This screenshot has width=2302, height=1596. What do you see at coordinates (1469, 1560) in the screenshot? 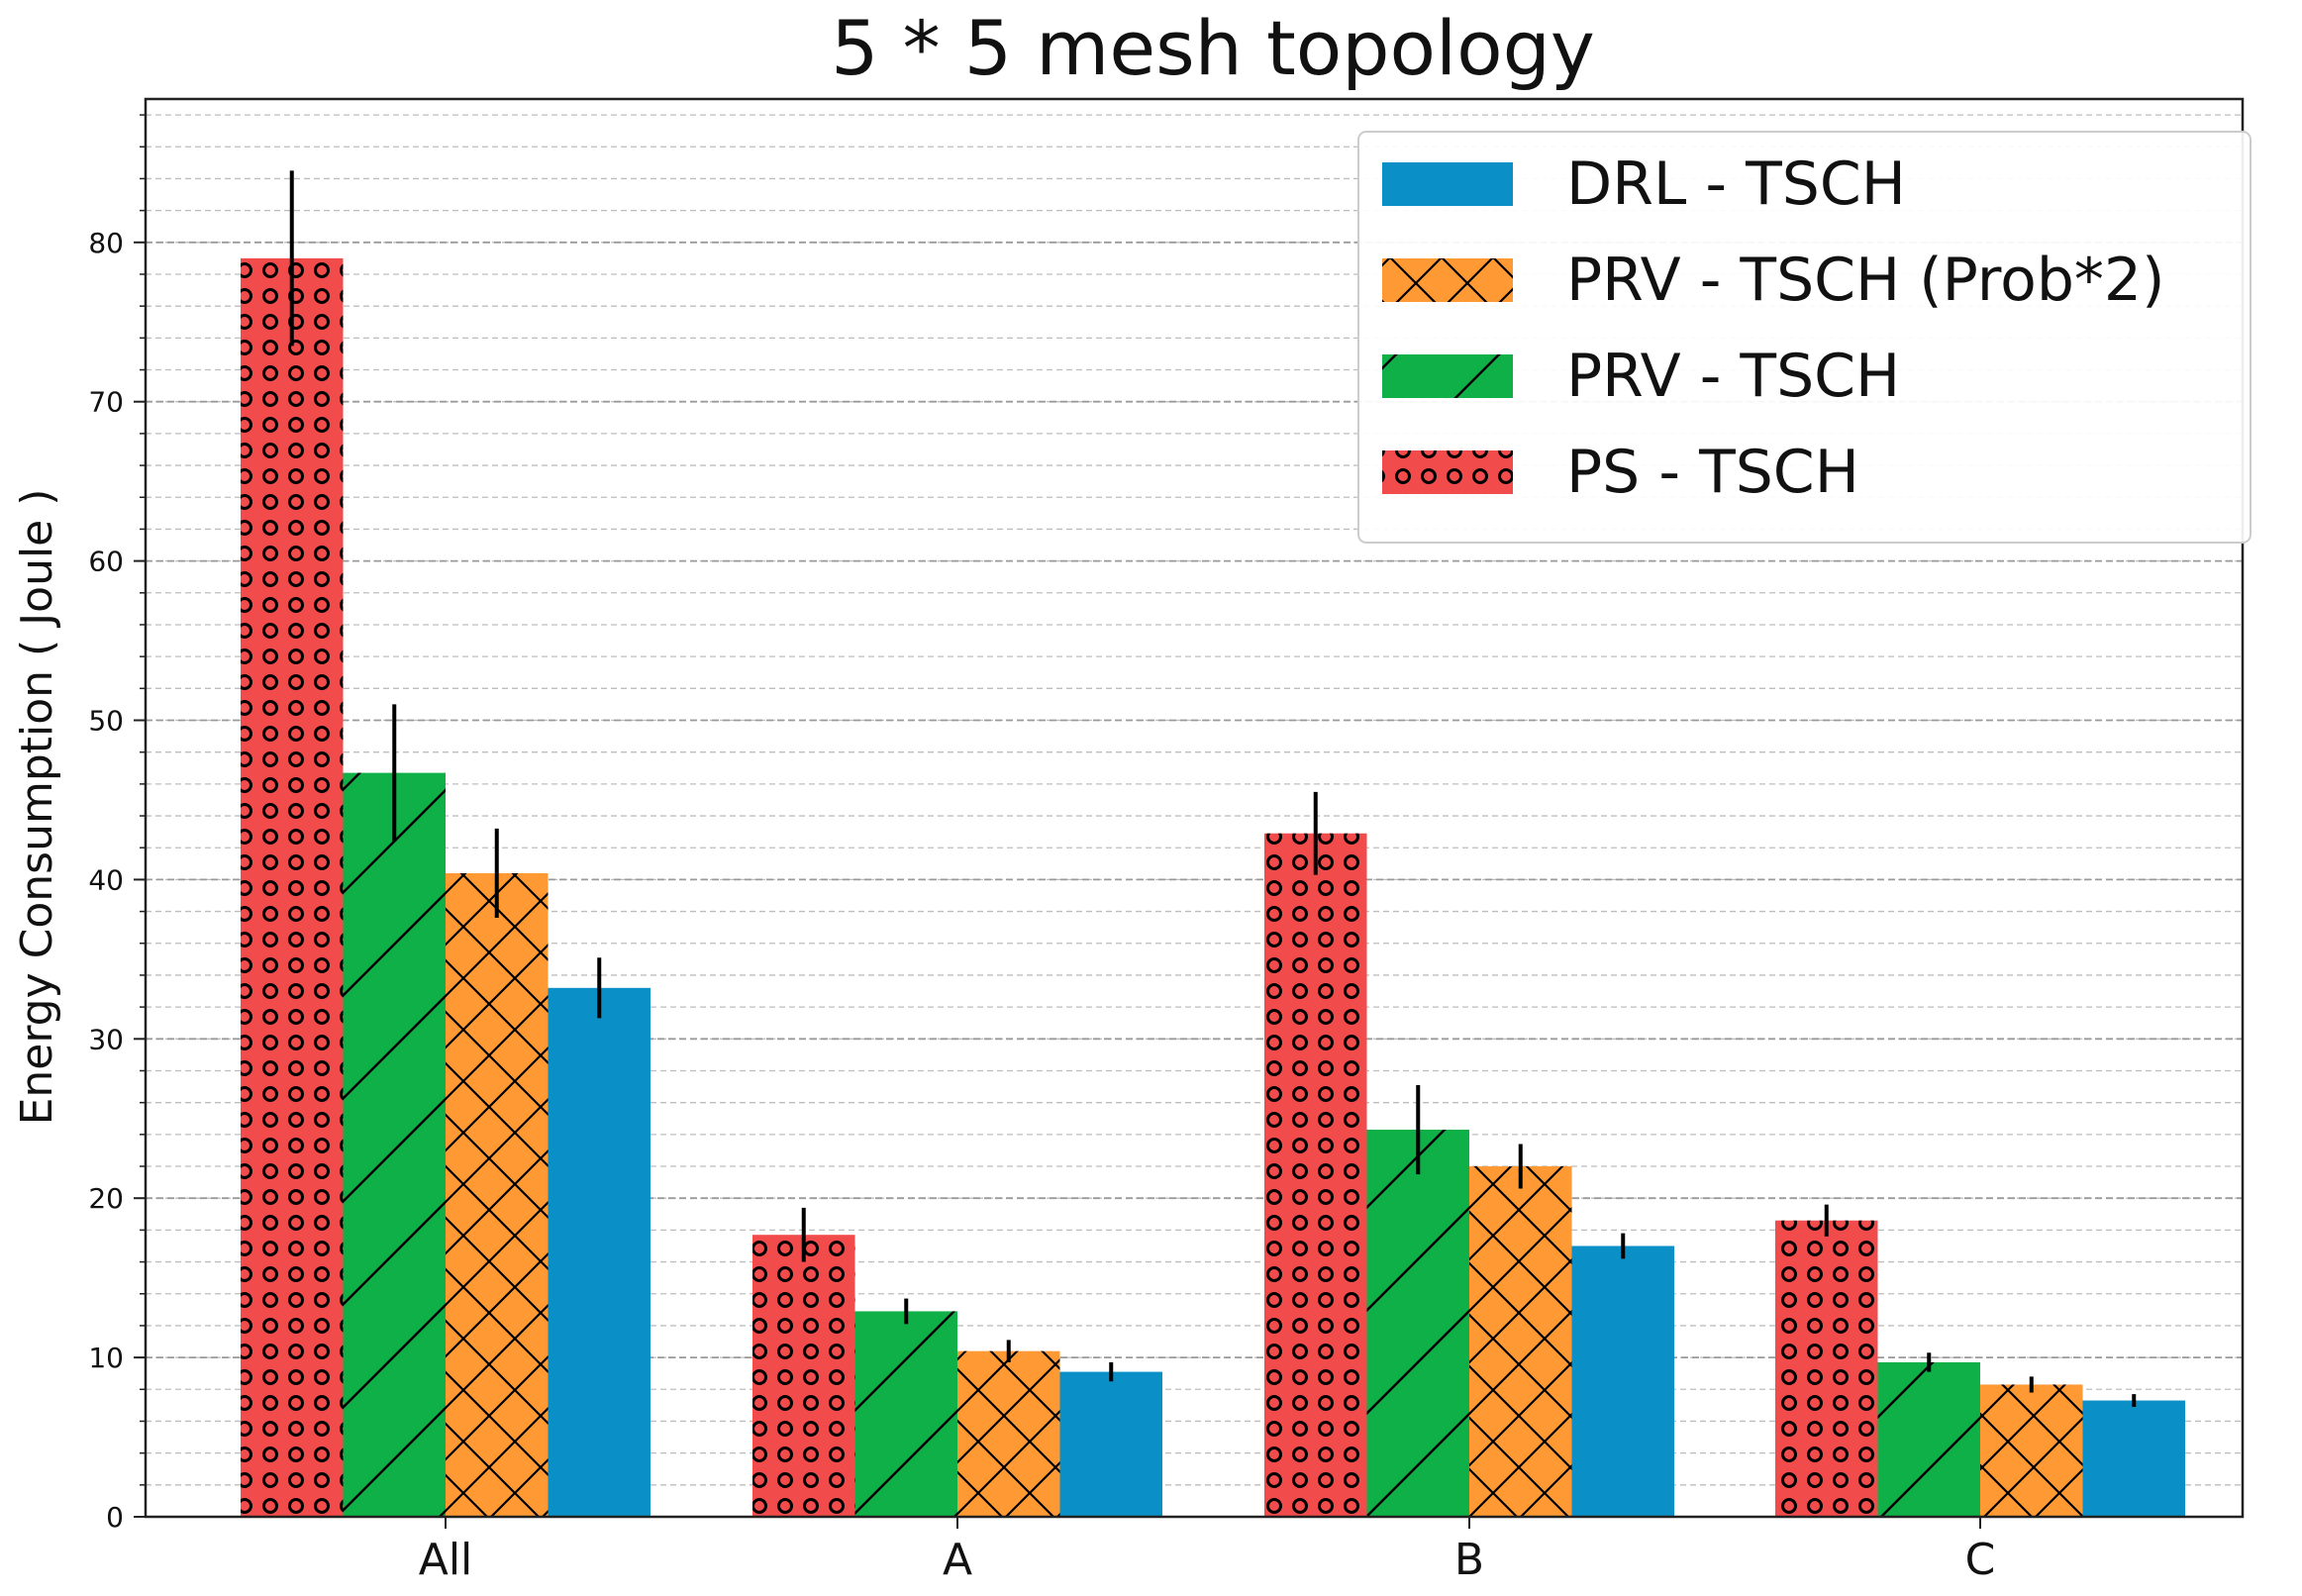
I see `x-tick-label: B` at bounding box center [1469, 1560].